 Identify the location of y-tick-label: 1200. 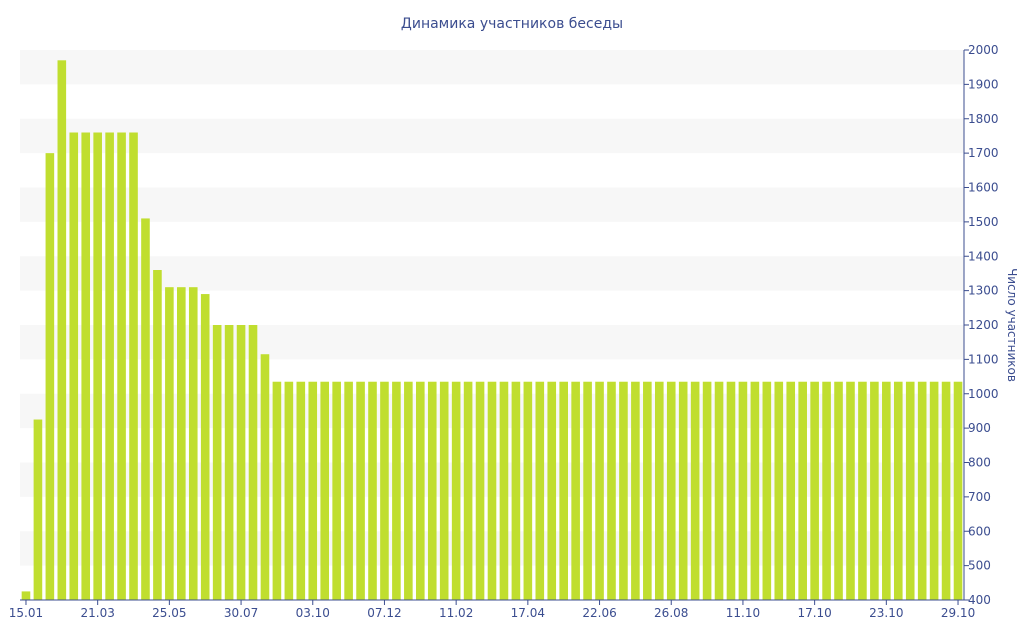
(983, 325).